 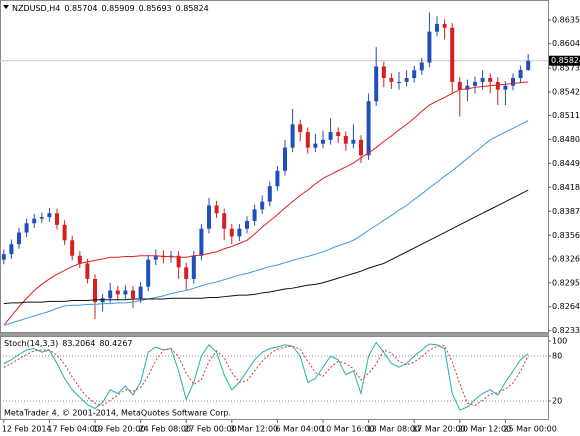 I want to click on x-tick-label: 17 Feb 04:00, so click(x=73, y=429).